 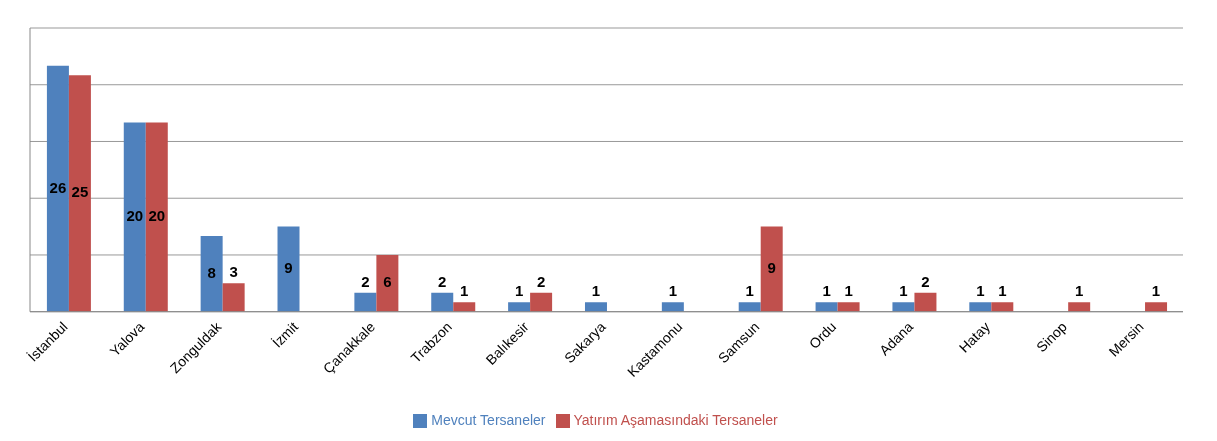 What do you see at coordinates (233, 272) in the screenshot?
I see `data-label: 3` at bounding box center [233, 272].